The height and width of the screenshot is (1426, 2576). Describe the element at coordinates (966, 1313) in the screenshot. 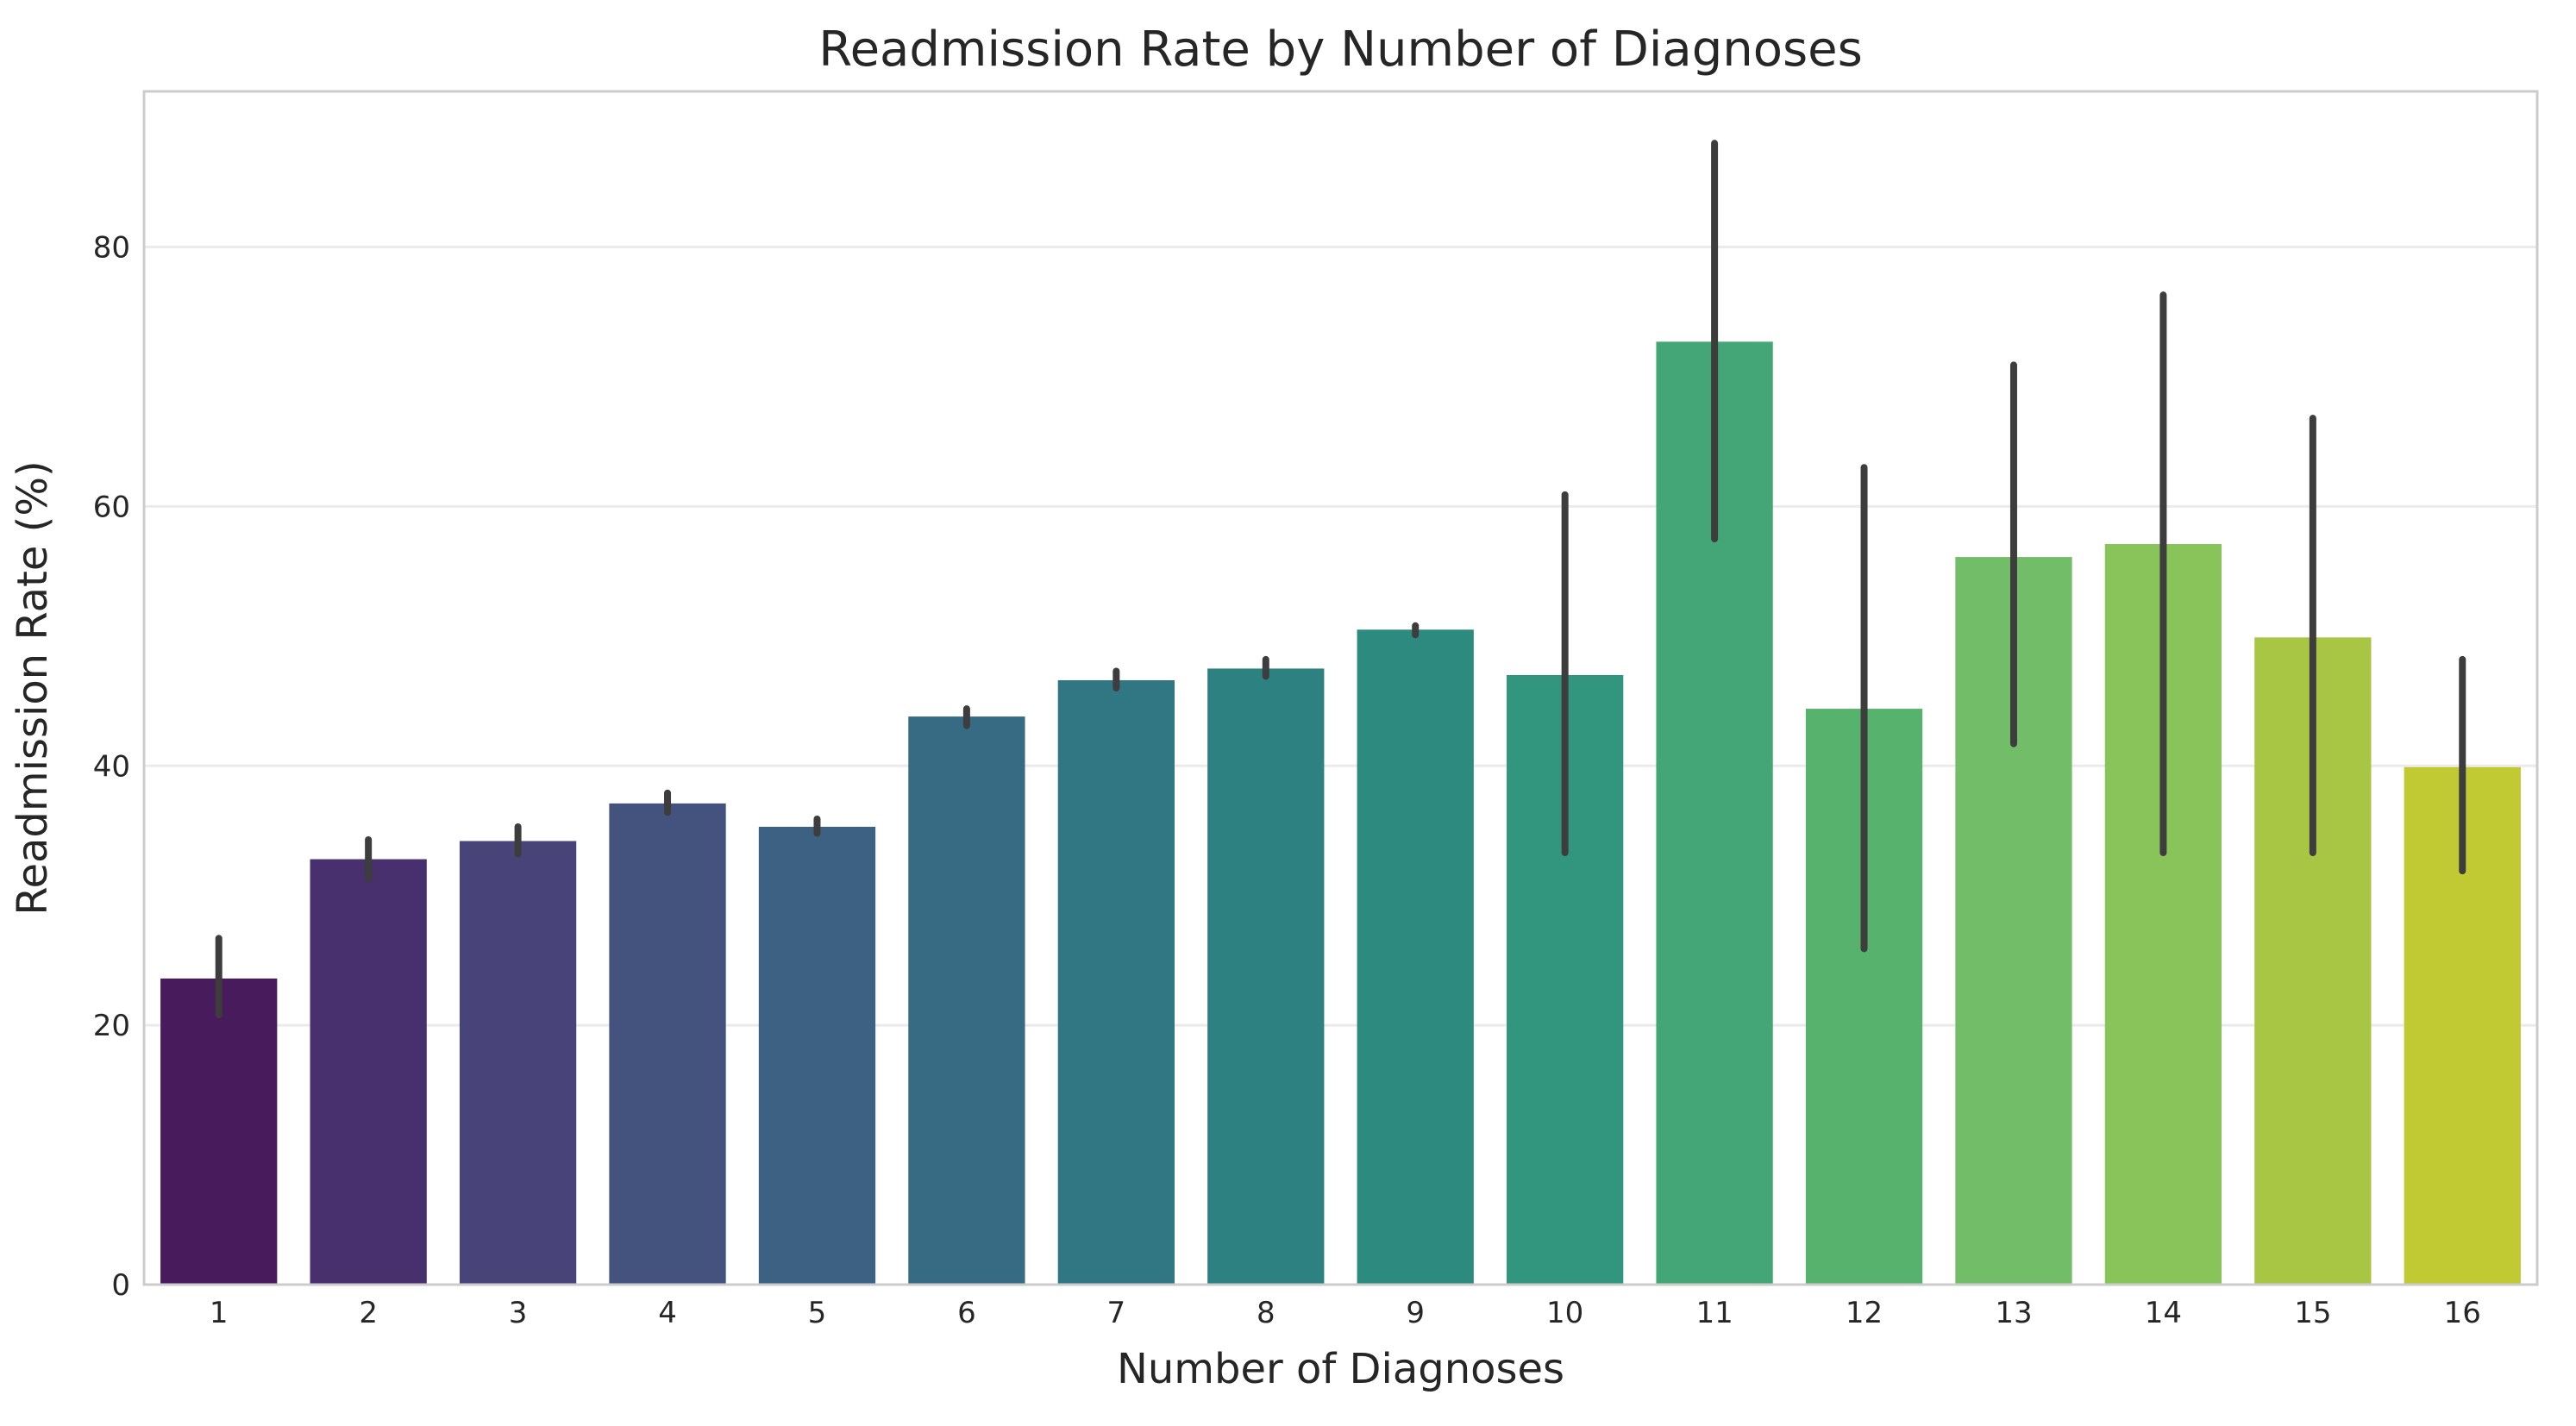

I see `x-tick-label: 6` at that location.